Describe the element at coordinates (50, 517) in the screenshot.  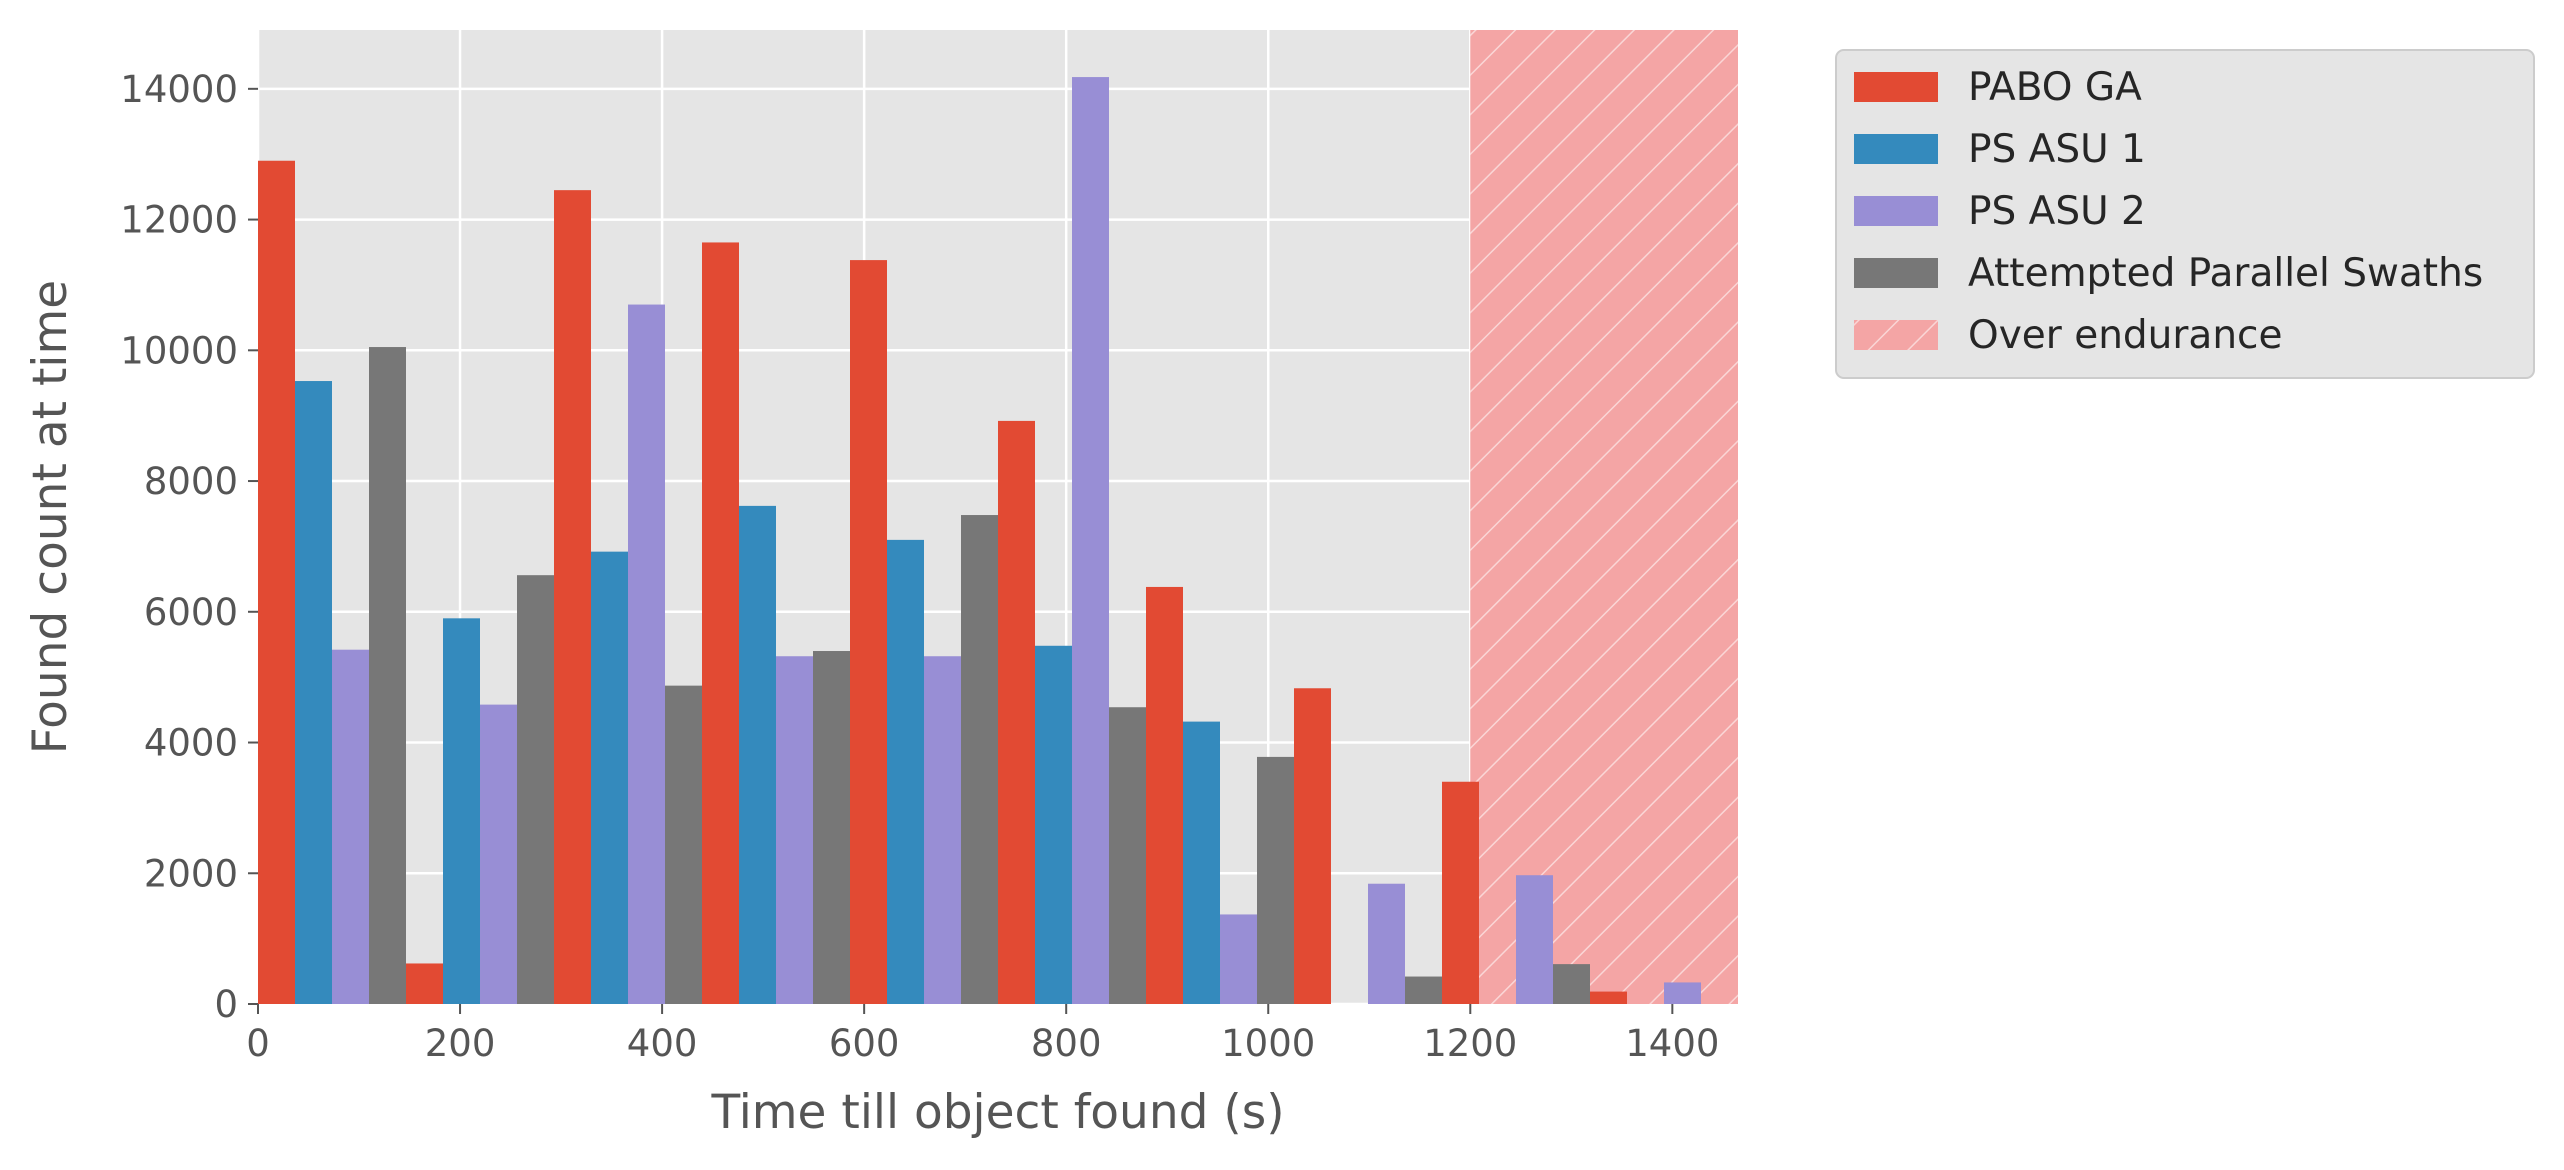
I see `y-axis-title: Found count at time` at that location.